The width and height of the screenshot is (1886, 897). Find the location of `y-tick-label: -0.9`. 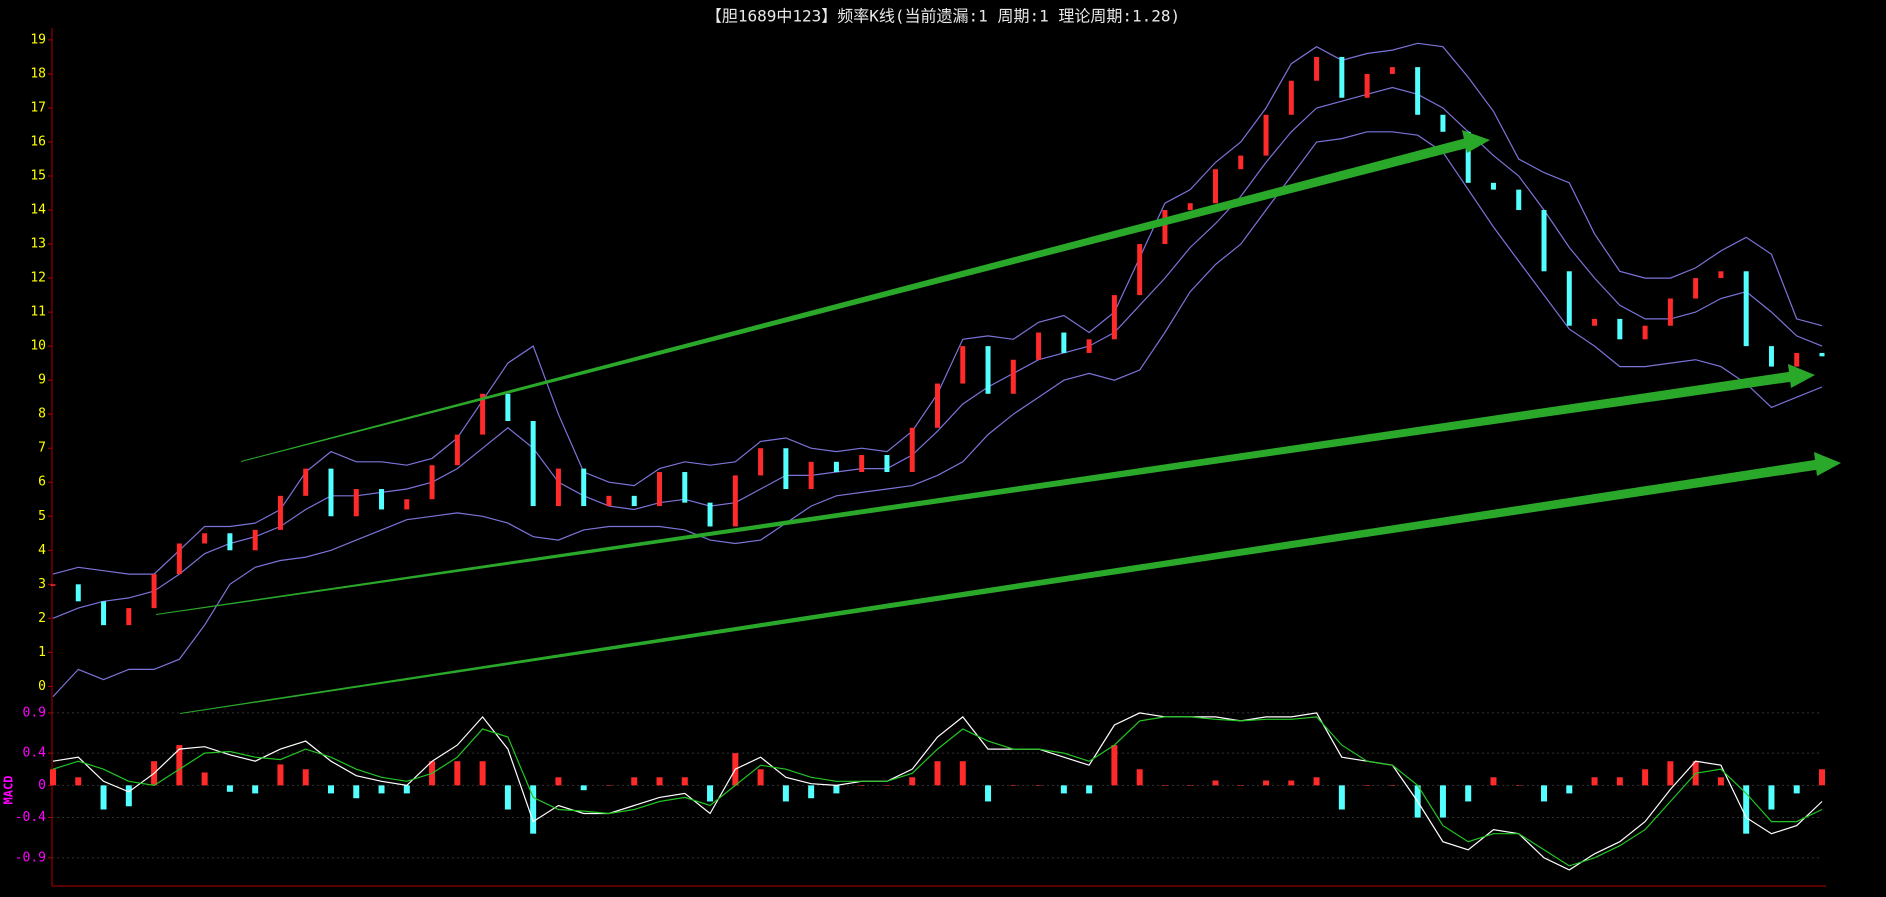

y-tick-label: -0.9 is located at coordinates (30, 857).